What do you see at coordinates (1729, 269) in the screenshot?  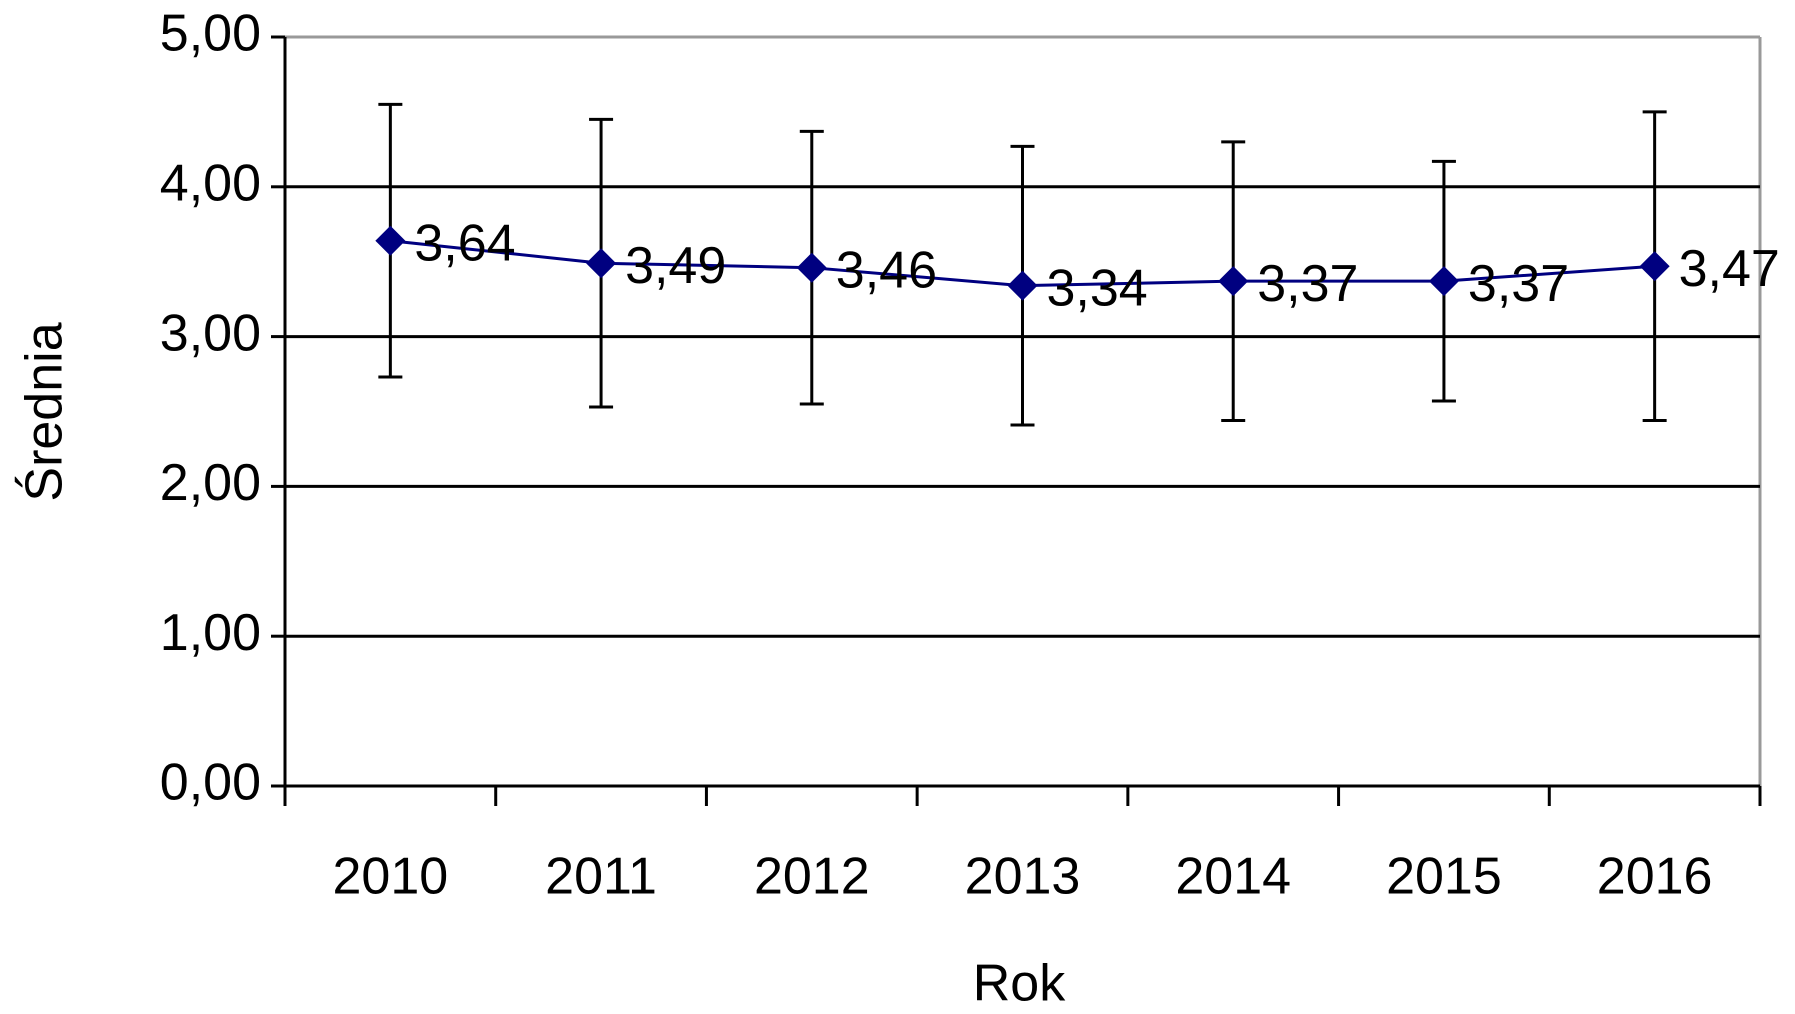 I see `data-label: 3,47` at bounding box center [1729, 269].